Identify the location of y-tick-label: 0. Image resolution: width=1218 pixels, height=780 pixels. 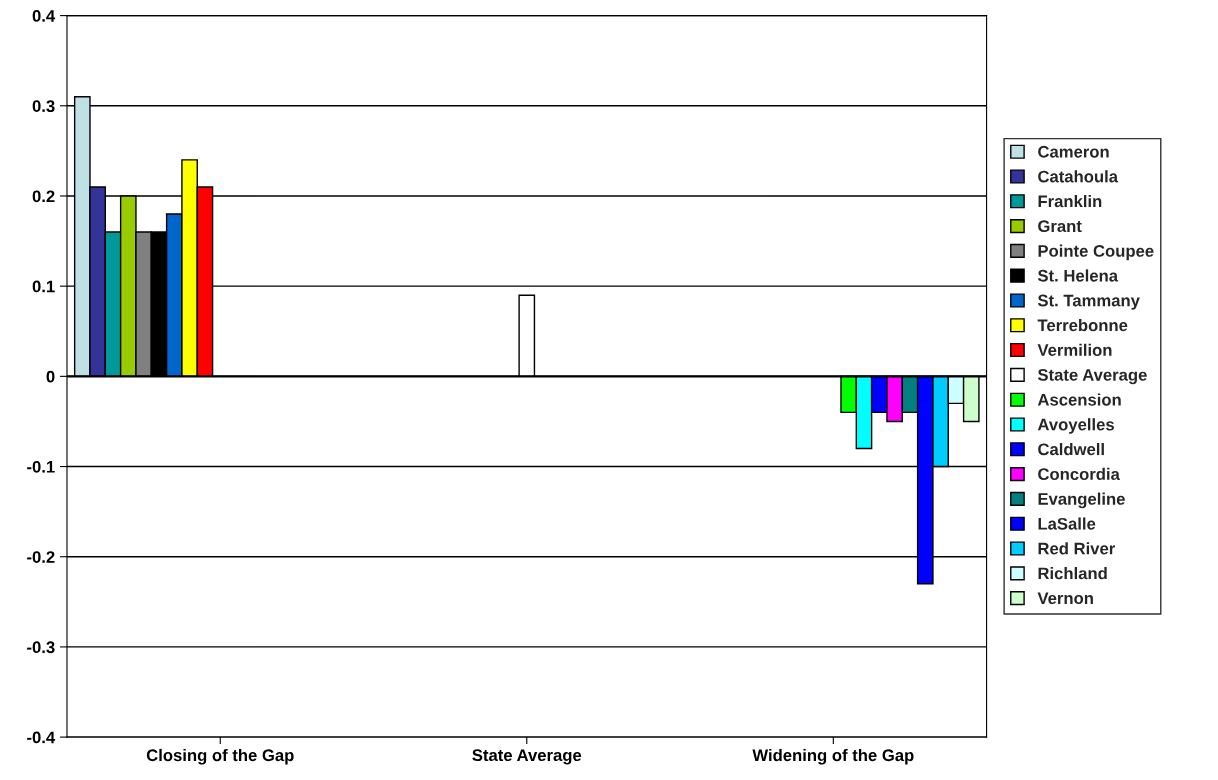
(50, 376).